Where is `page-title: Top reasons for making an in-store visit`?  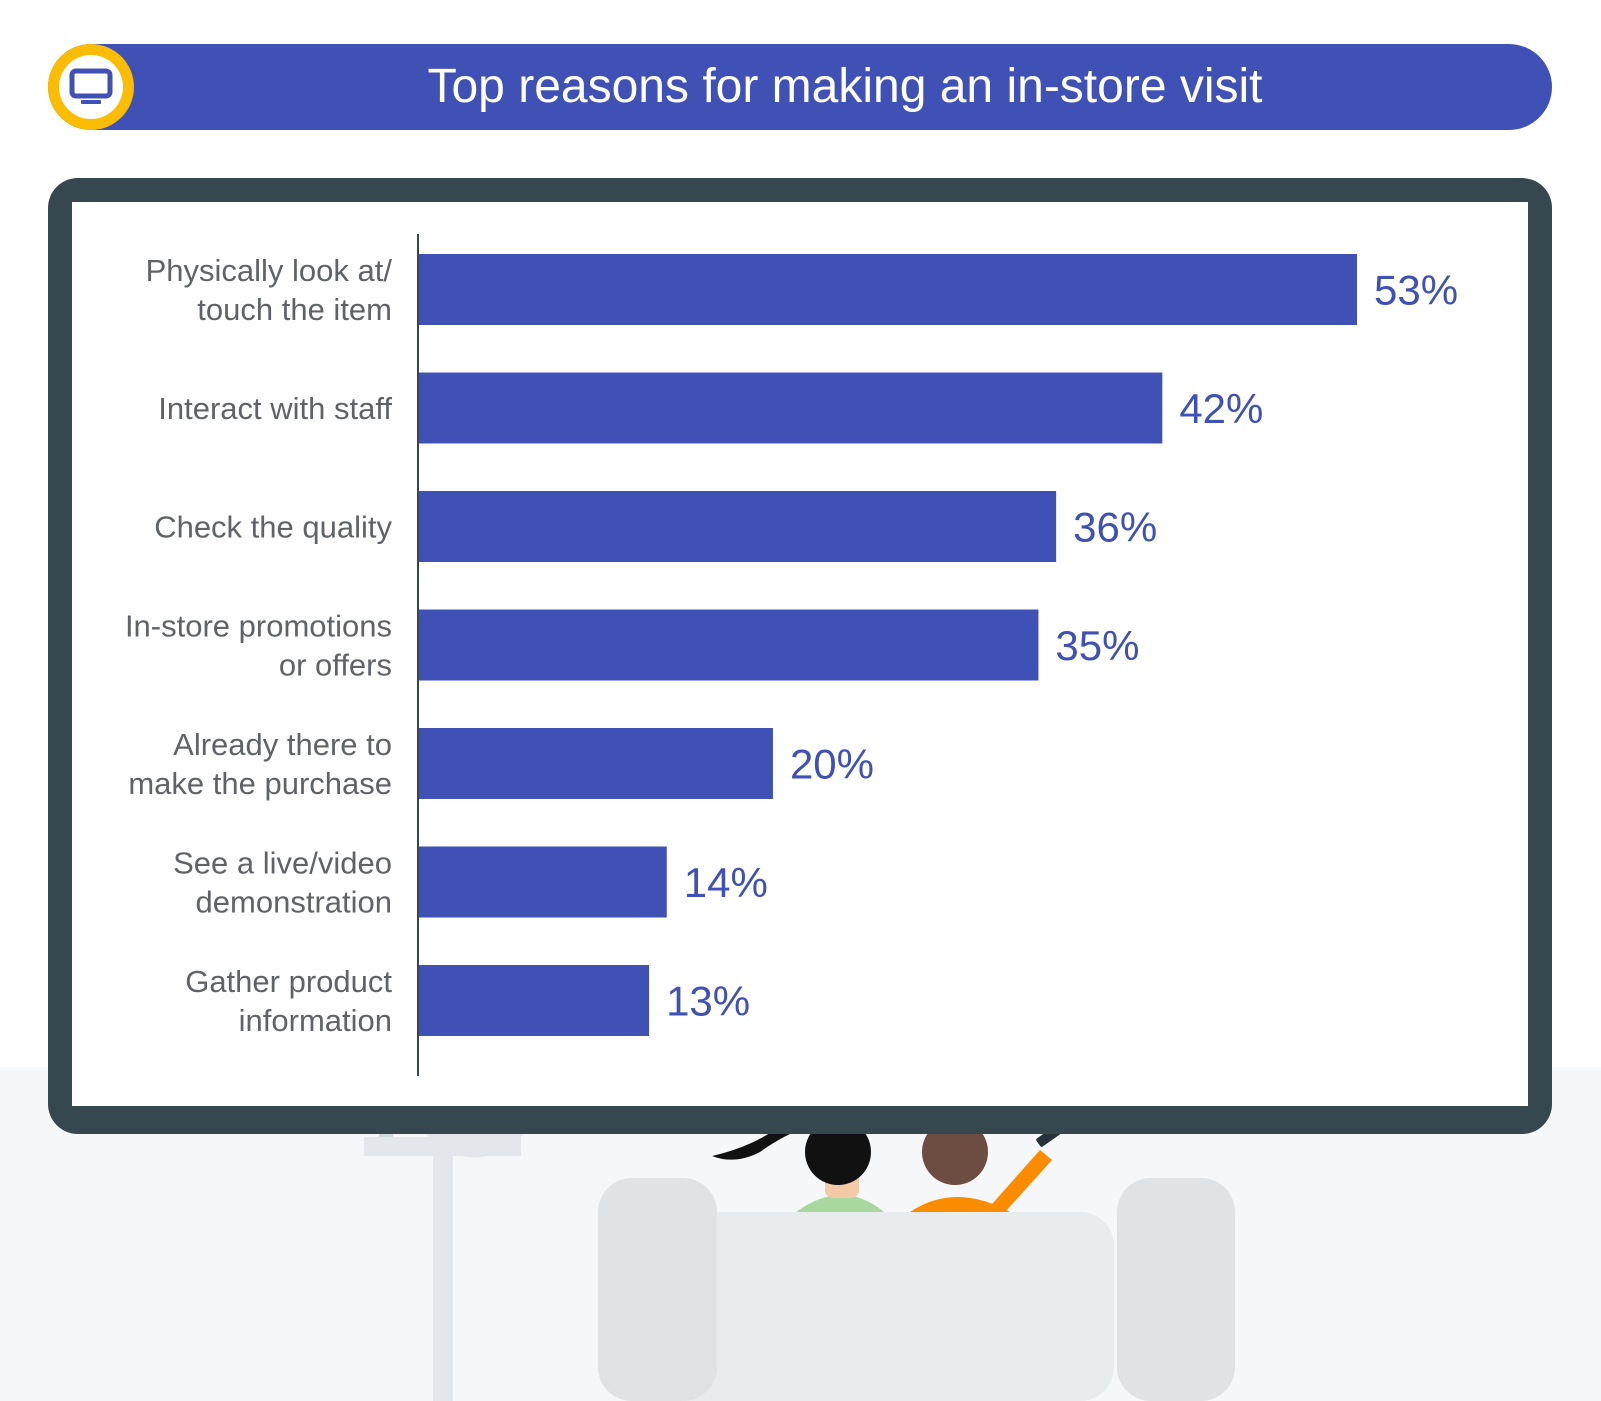
page-title: Top reasons for making an in-store visit is located at coordinates (845, 86).